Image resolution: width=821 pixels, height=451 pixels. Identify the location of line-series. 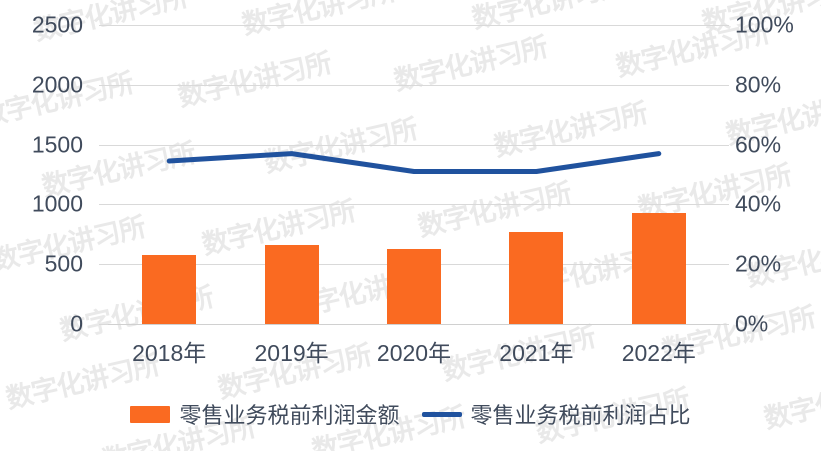
(414, 162).